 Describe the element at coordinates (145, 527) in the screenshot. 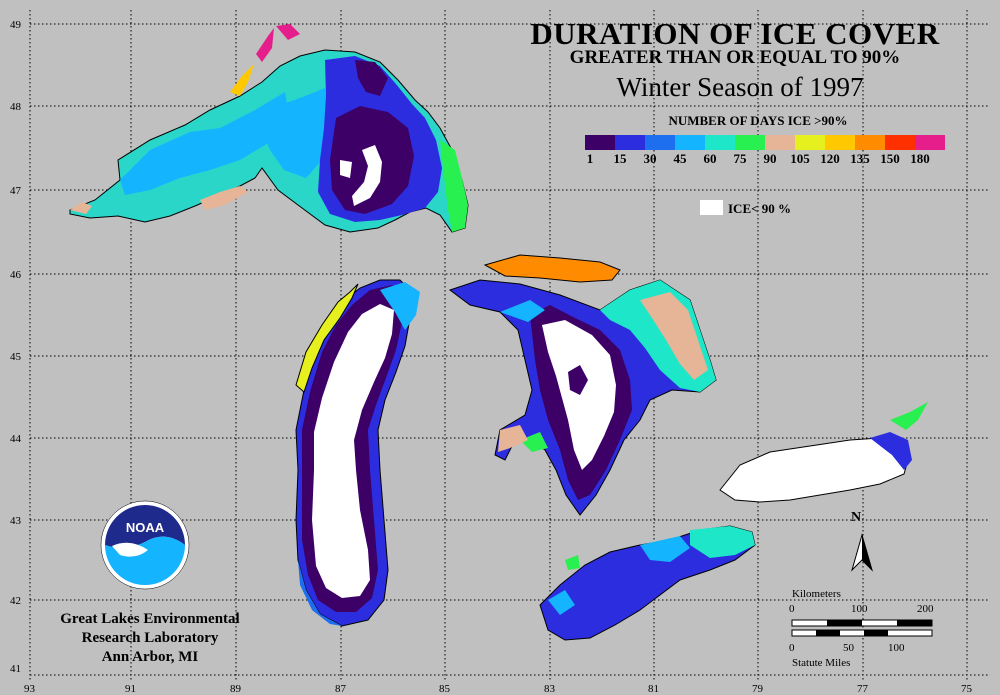

I see `noaa-logo-text: NOAA` at that location.